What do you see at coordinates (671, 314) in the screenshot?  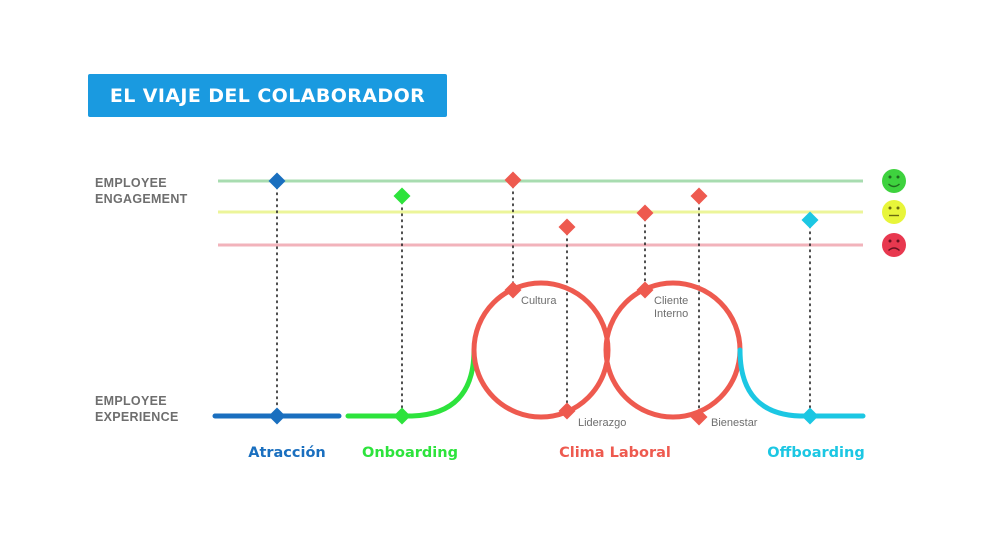 I see `touchpoint-cliente-2: Interno` at bounding box center [671, 314].